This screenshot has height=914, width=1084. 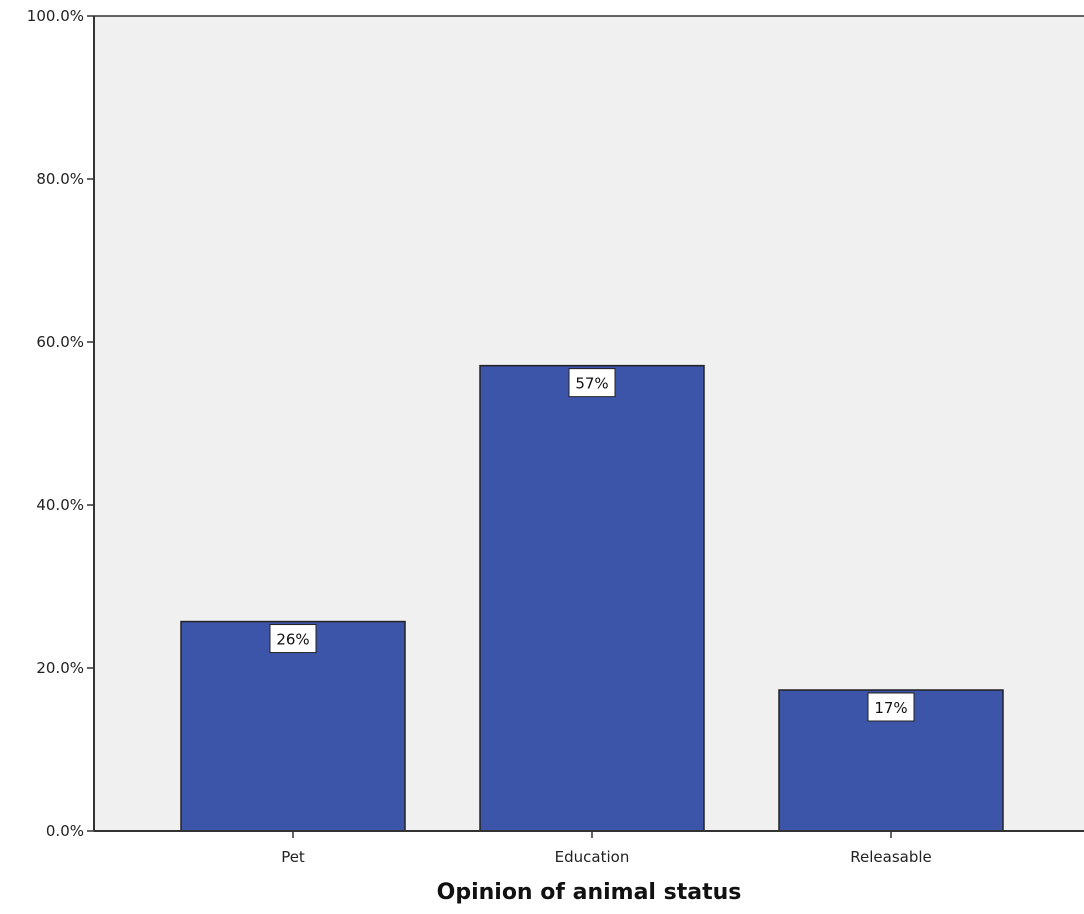 I want to click on x-tick-label: Pet, so click(x=293, y=857).